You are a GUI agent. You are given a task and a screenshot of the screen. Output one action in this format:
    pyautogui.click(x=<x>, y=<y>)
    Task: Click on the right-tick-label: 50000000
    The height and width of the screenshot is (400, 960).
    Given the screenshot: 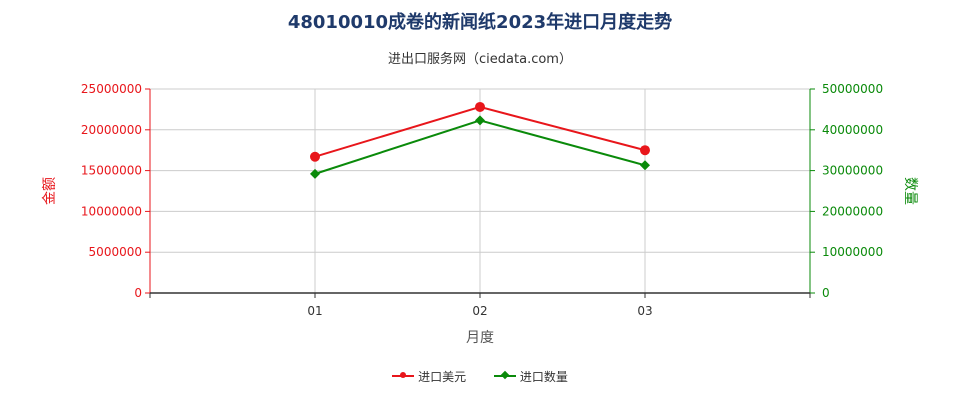 What is the action you would take?
    pyautogui.click(x=852, y=89)
    